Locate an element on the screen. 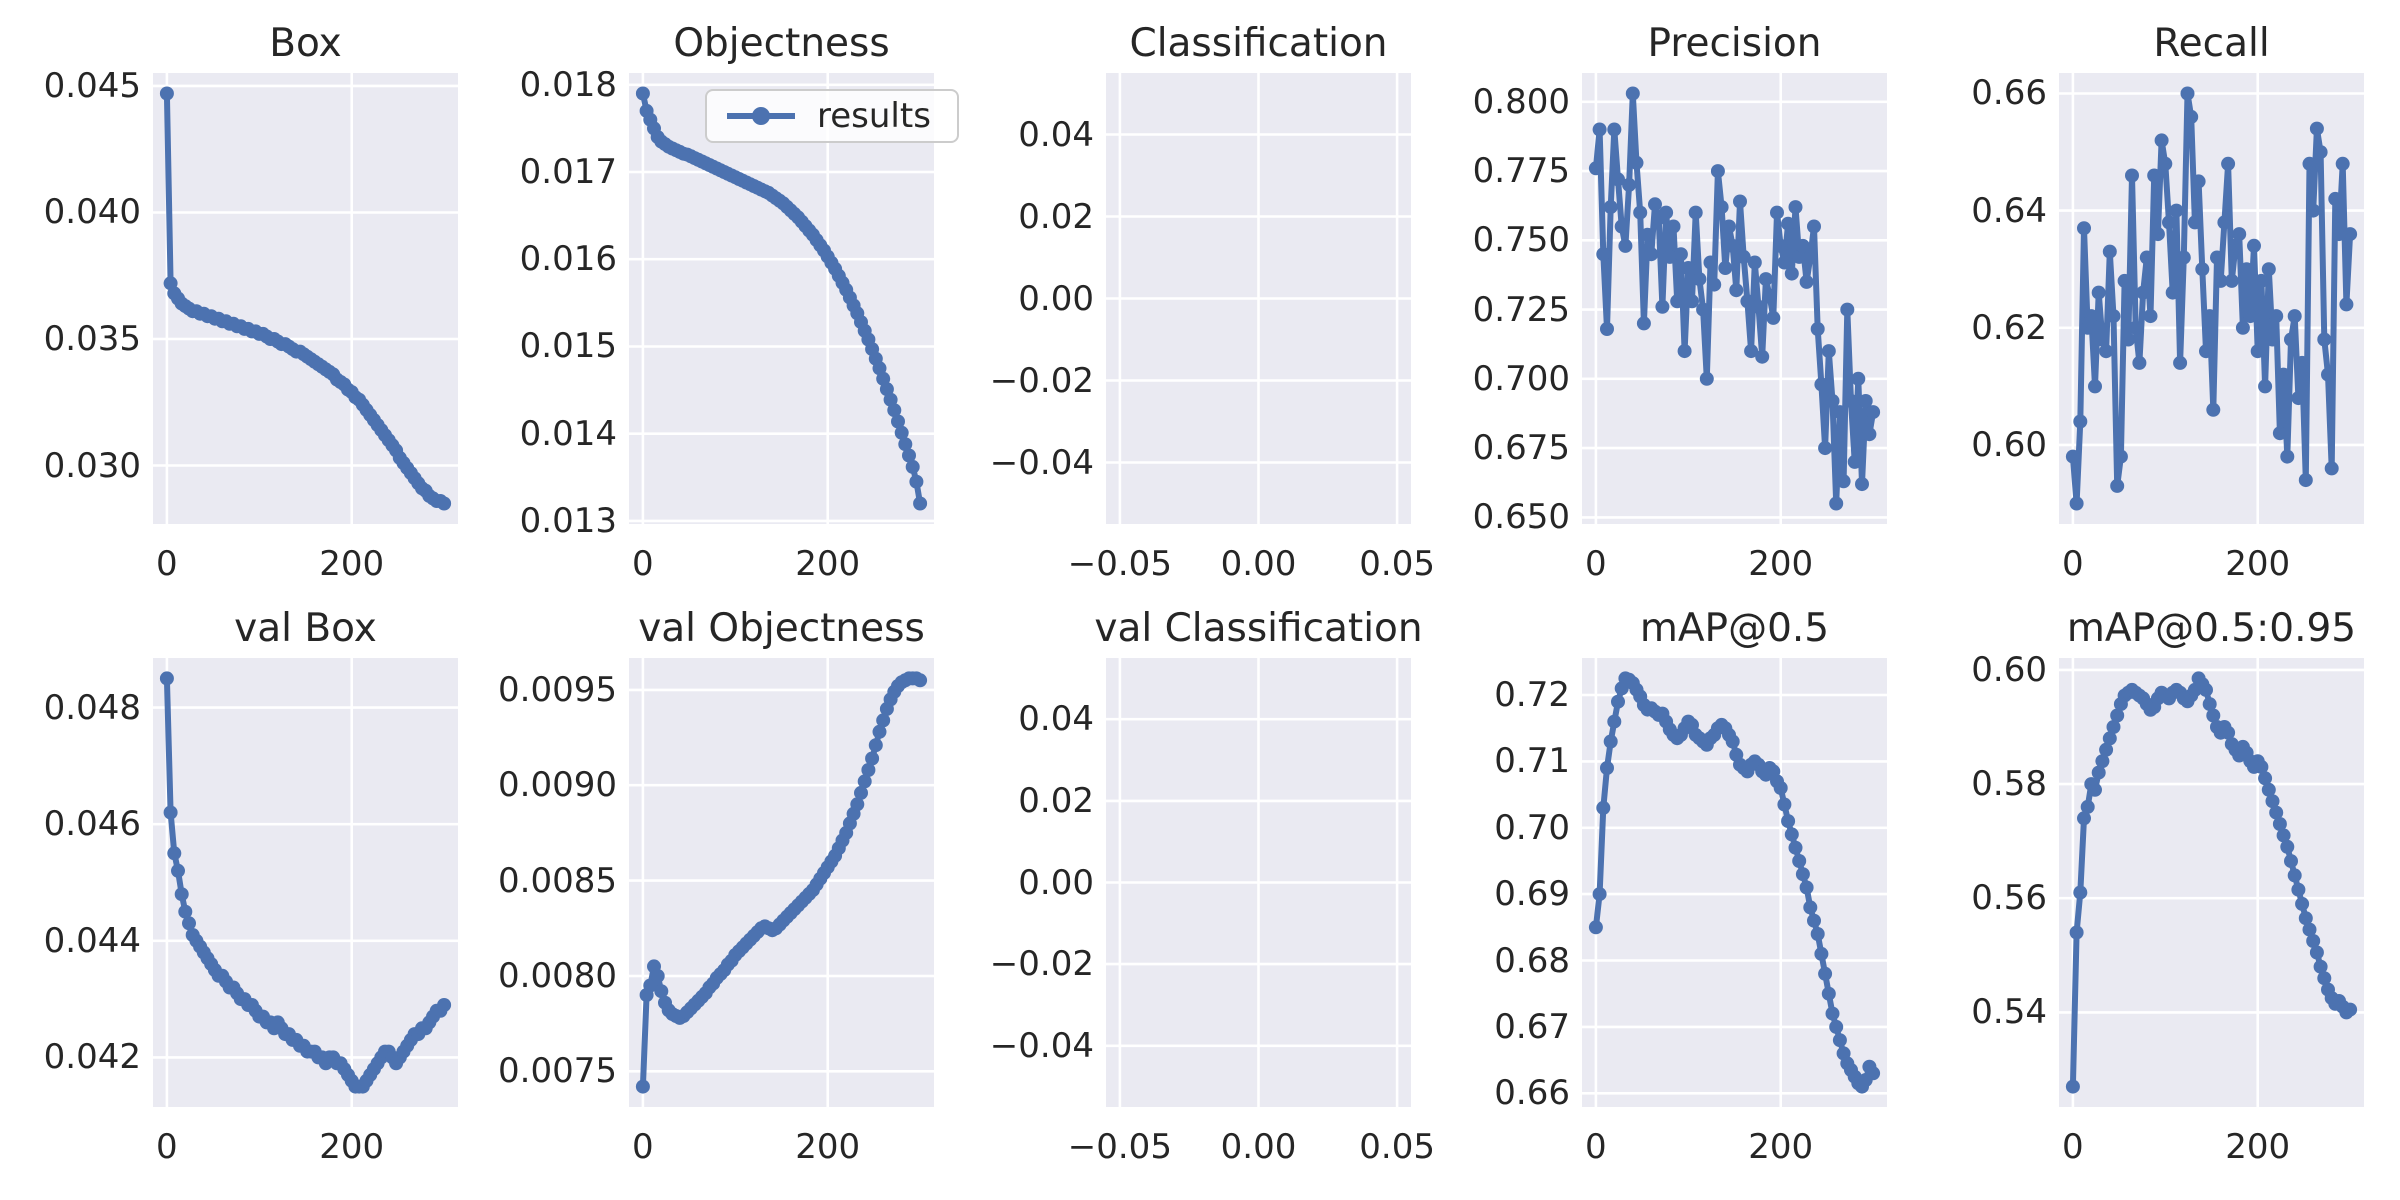 Image resolution: width=2400 pixels, height=1200 pixels. y-tick-label: 0.725 is located at coordinates (1521, 309).